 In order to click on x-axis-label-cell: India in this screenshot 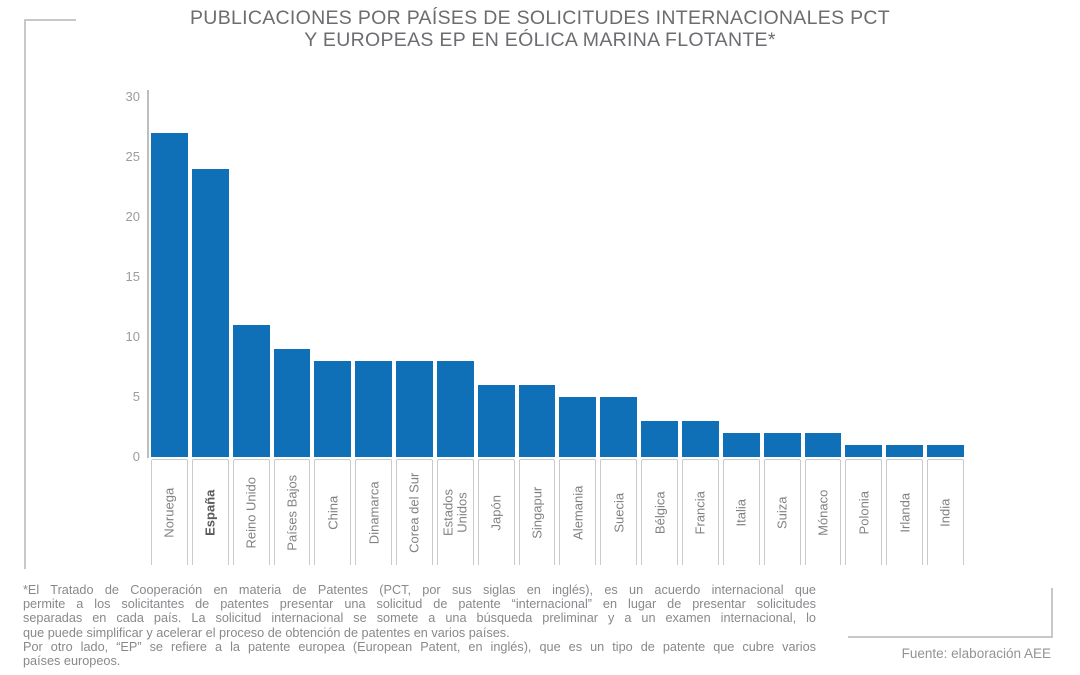, I will do `click(945, 512)`.